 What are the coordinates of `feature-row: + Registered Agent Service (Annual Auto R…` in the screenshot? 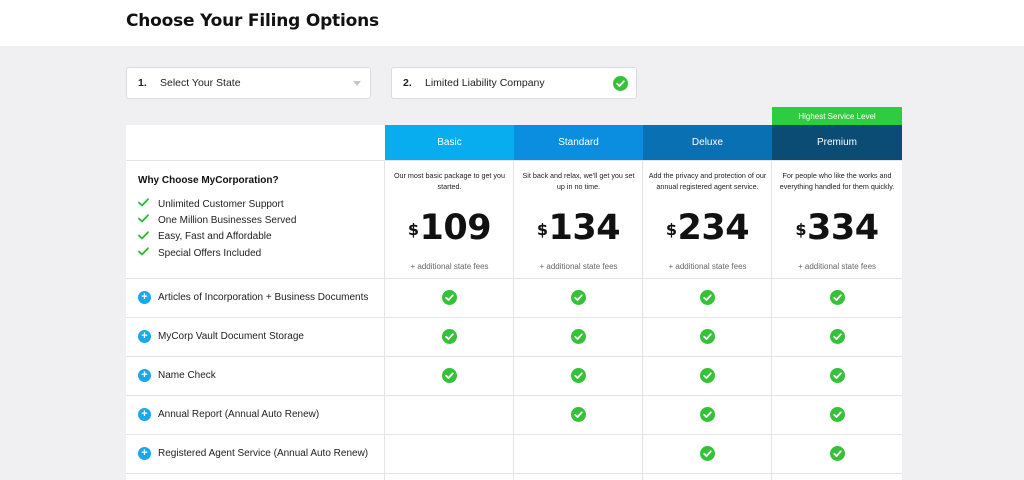 It's located at (514, 453).